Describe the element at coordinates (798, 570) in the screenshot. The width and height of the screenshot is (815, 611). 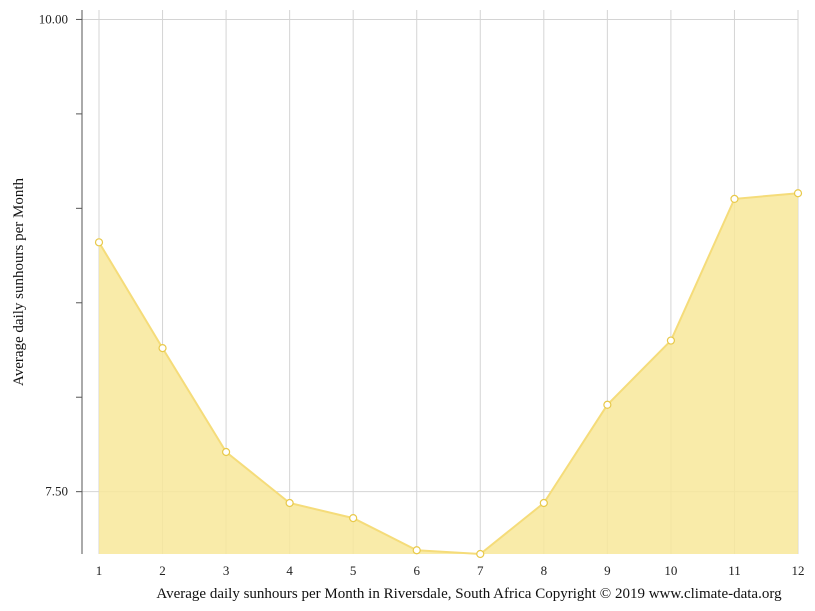
I see `x-tick-label-12: 12` at that location.